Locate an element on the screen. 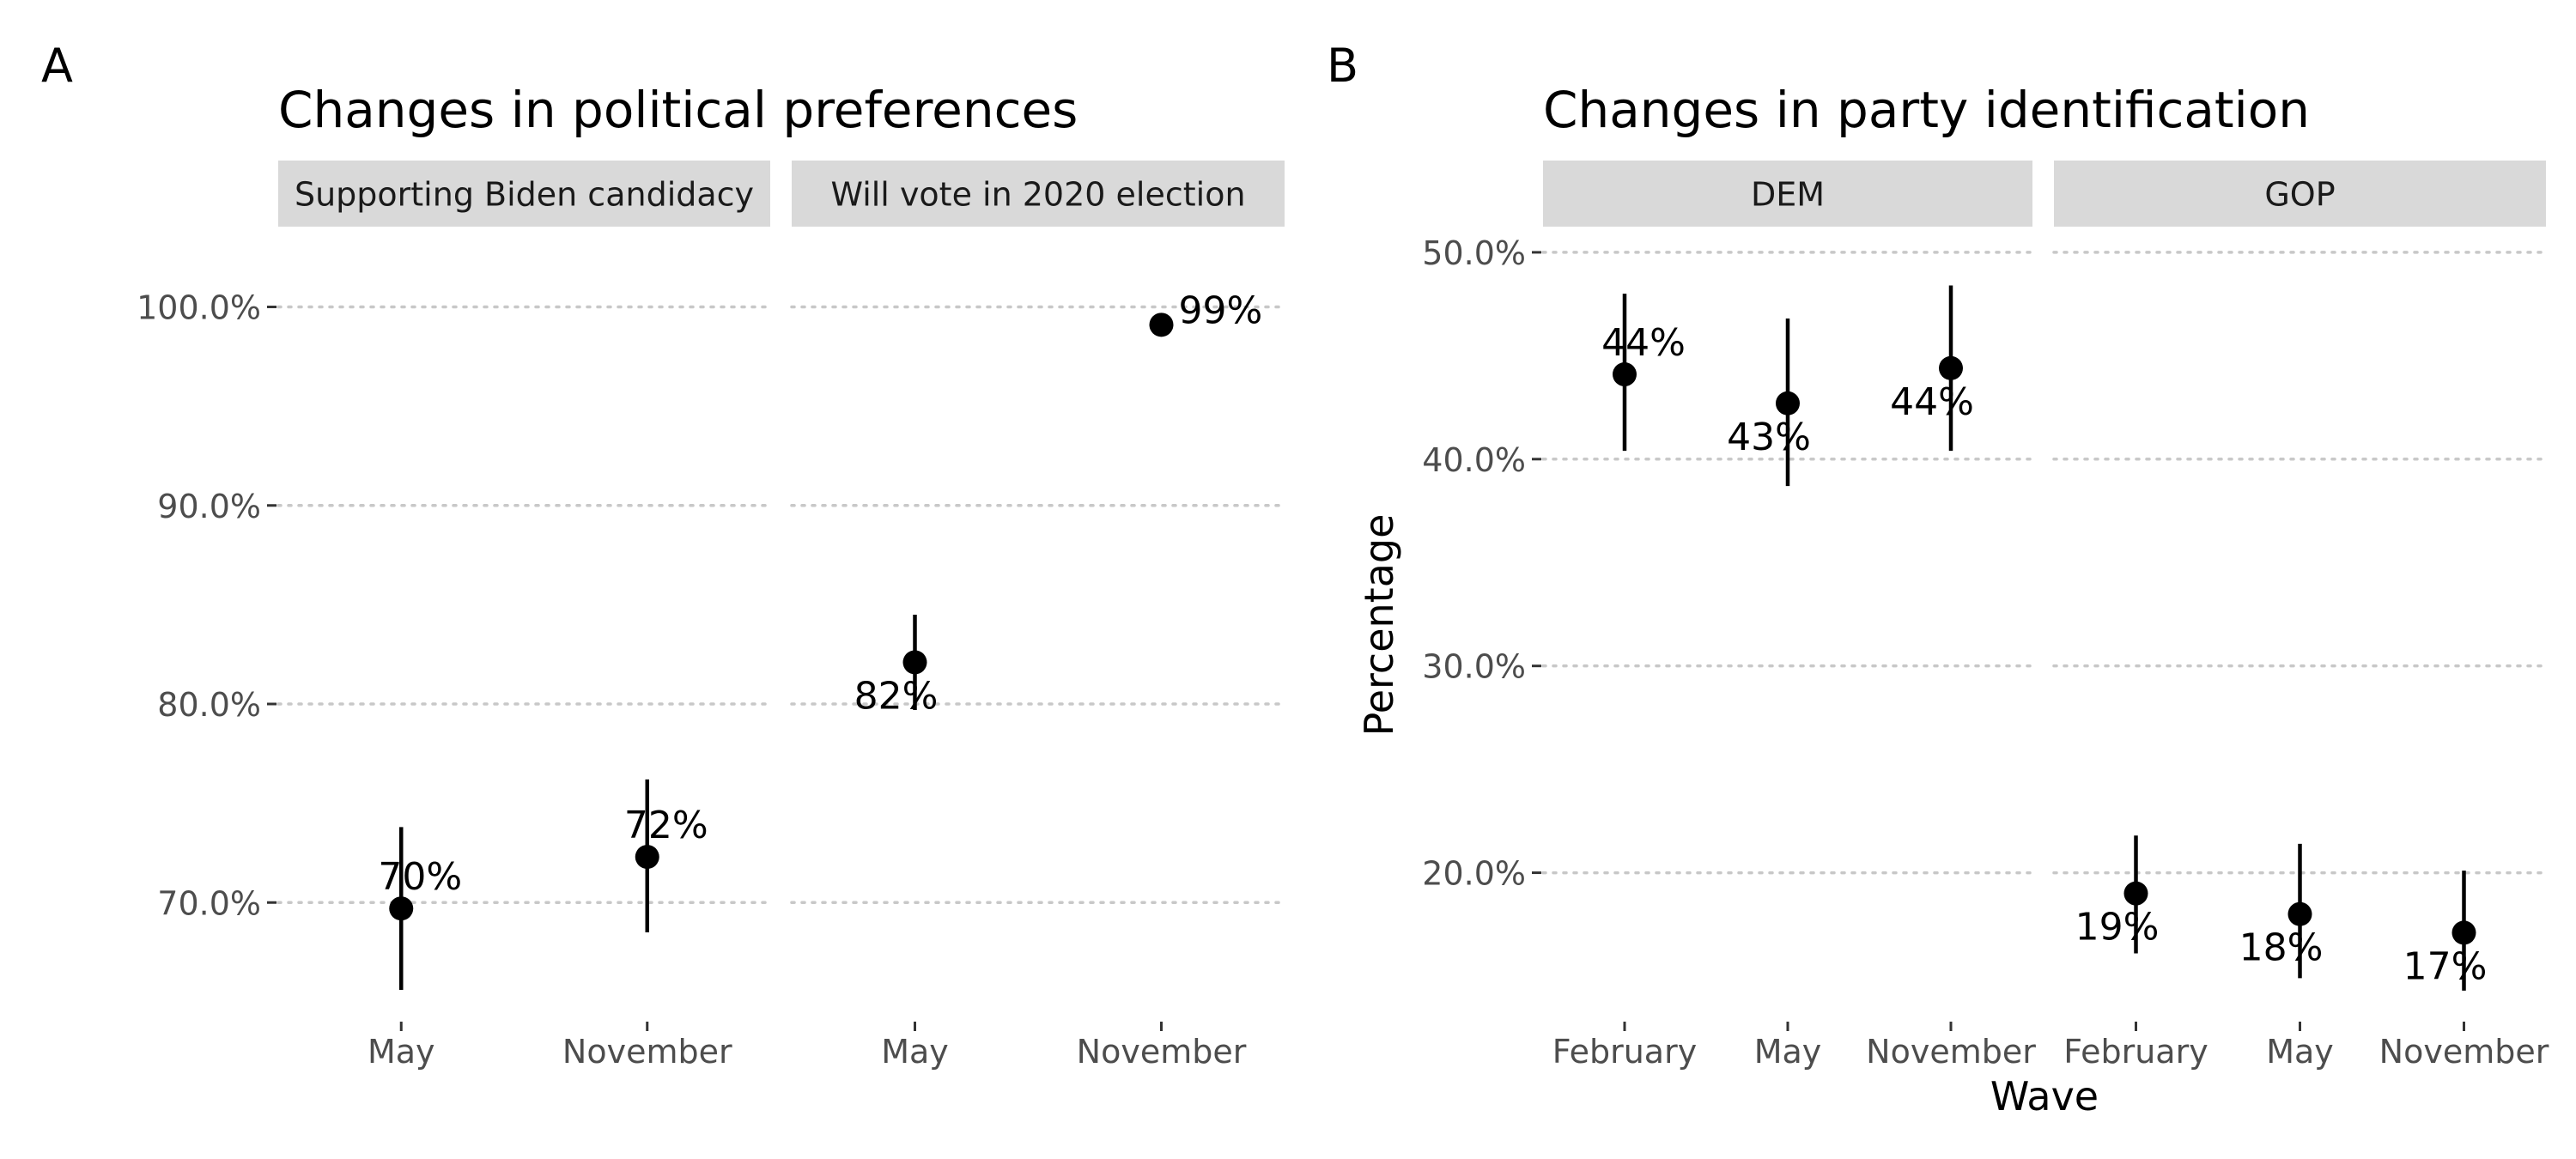 This screenshot has height=1159, width=2576. y-tick-label: 20.0% is located at coordinates (1474, 874).